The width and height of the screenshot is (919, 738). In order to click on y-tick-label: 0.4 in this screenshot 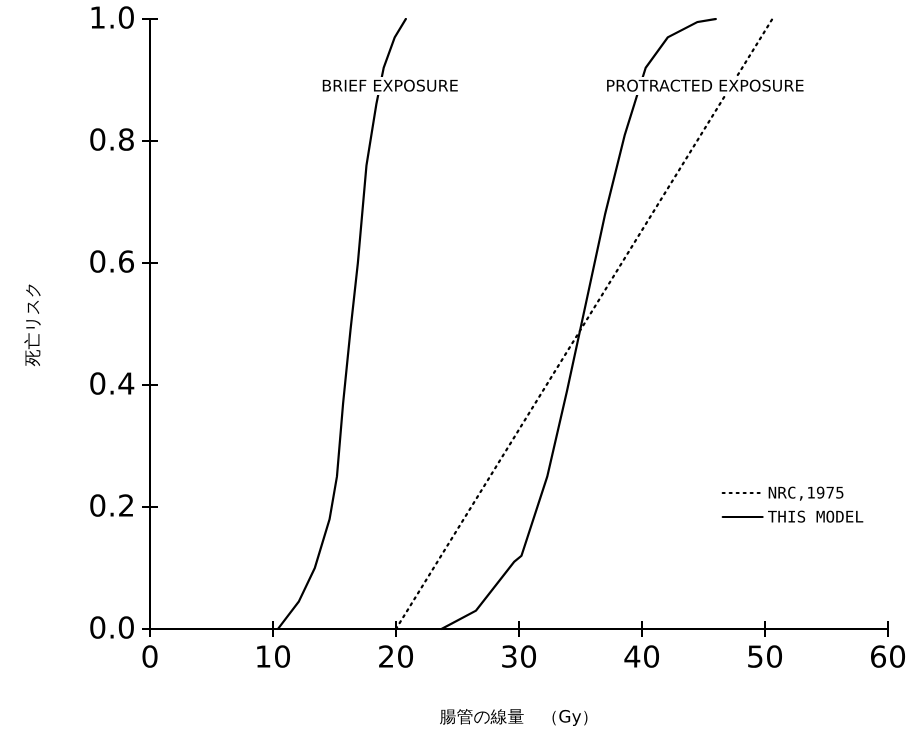, I will do `click(112, 385)`.